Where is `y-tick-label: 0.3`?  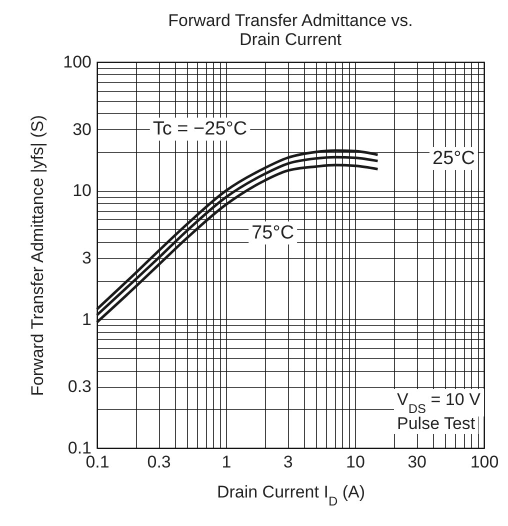 y-tick-label: 0.3 is located at coordinates (80, 386).